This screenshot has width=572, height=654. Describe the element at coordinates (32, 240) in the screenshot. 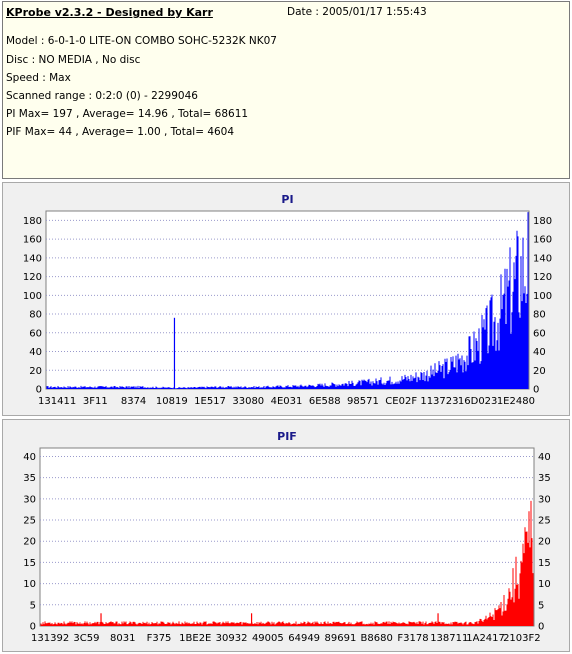

I see `pi-ytick-left-8: 160` at that location.